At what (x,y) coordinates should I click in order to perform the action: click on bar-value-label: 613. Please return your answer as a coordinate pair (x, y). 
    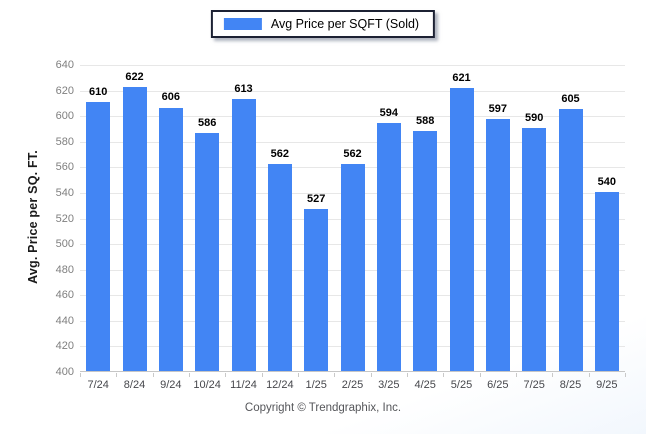
    Looking at the image, I should click on (243, 88).